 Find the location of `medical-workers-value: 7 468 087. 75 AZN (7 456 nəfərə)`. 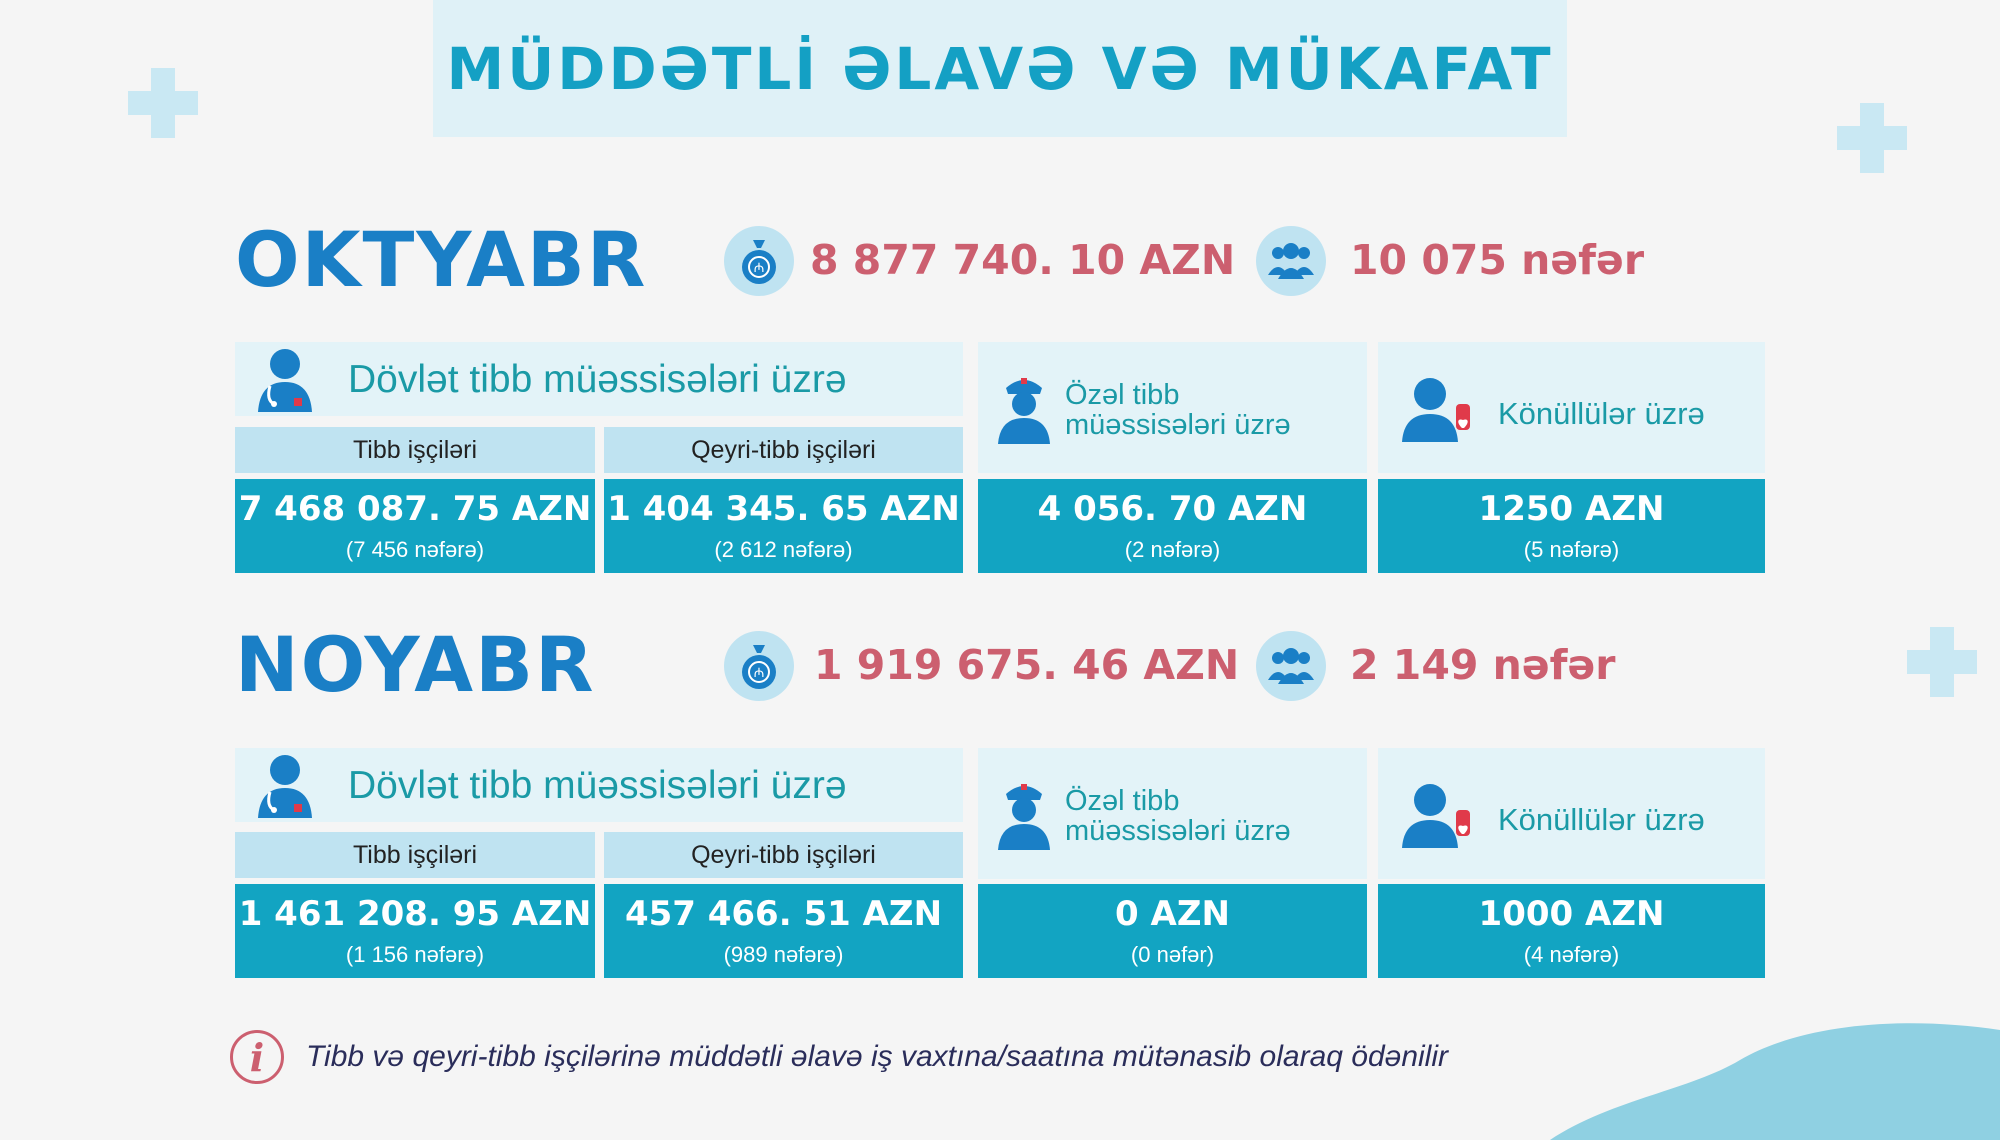

medical-workers-value: 7 468 087. 75 AZN (7 456 nəfərə) is located at coordinates (415, 526).